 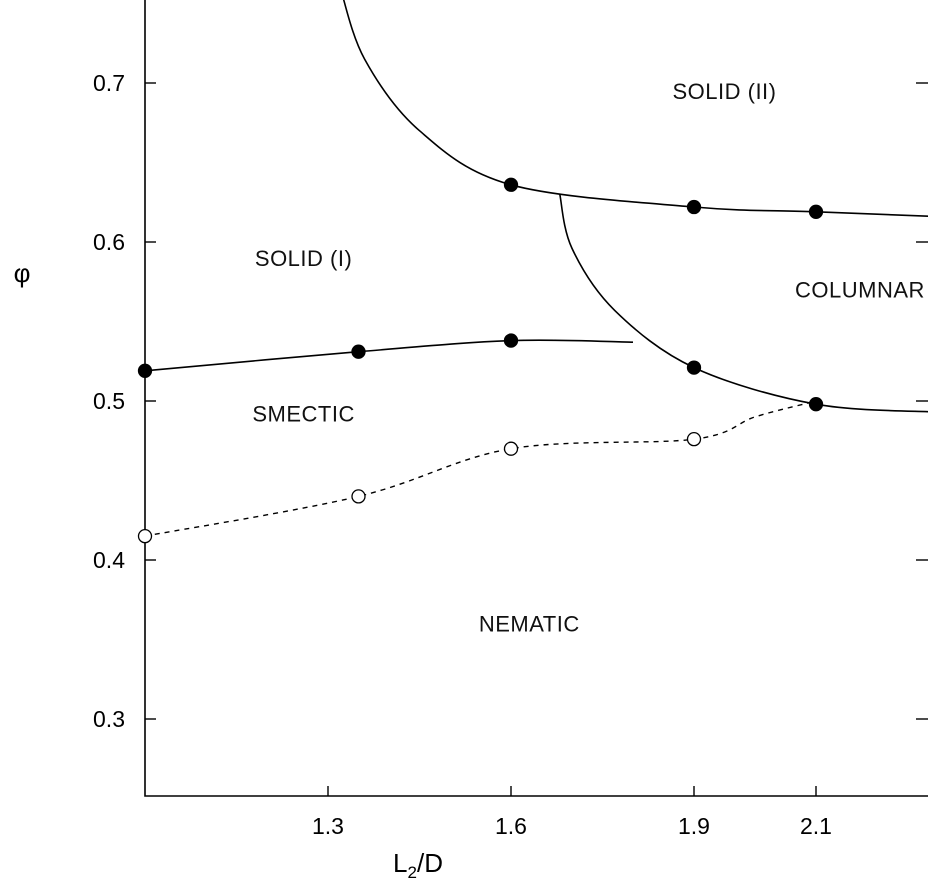 I want to click on x-tick-label: 1.3, so click(x=328, y=826).